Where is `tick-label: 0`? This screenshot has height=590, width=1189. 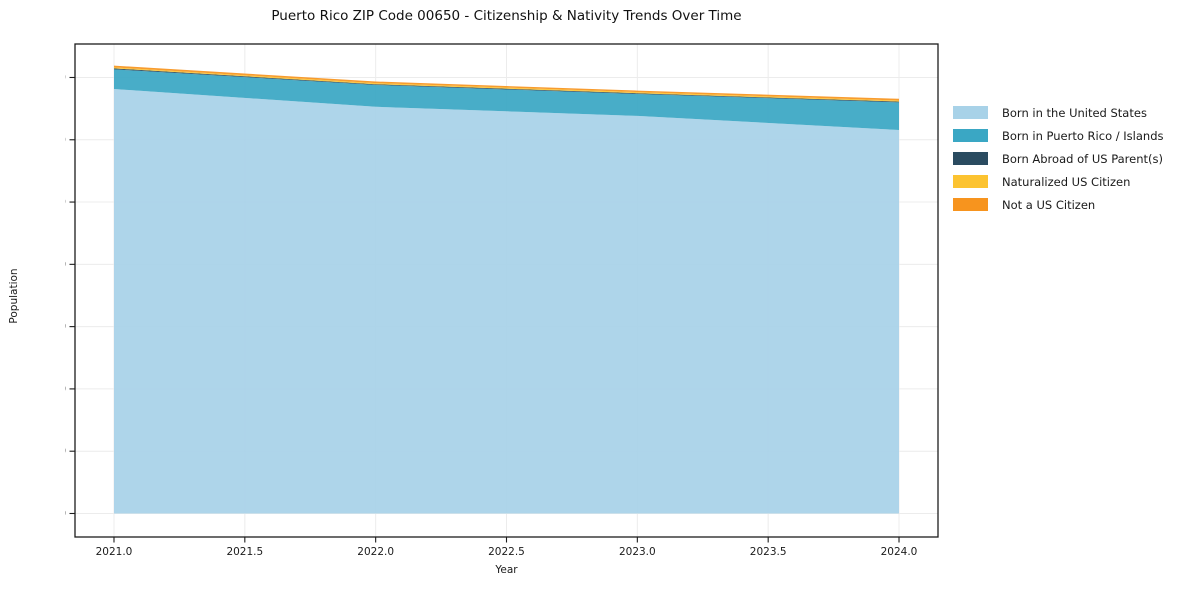
tick-label: 0 is located at coordinates (65, 514).